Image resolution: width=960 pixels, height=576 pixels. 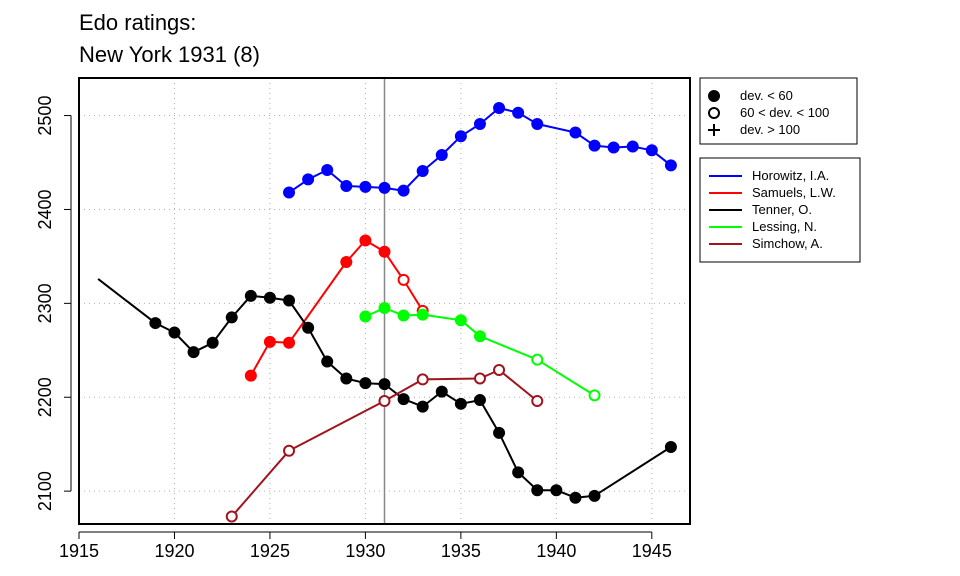 I want to click on y-tick-label: 2100, so click(x=45, y=491).